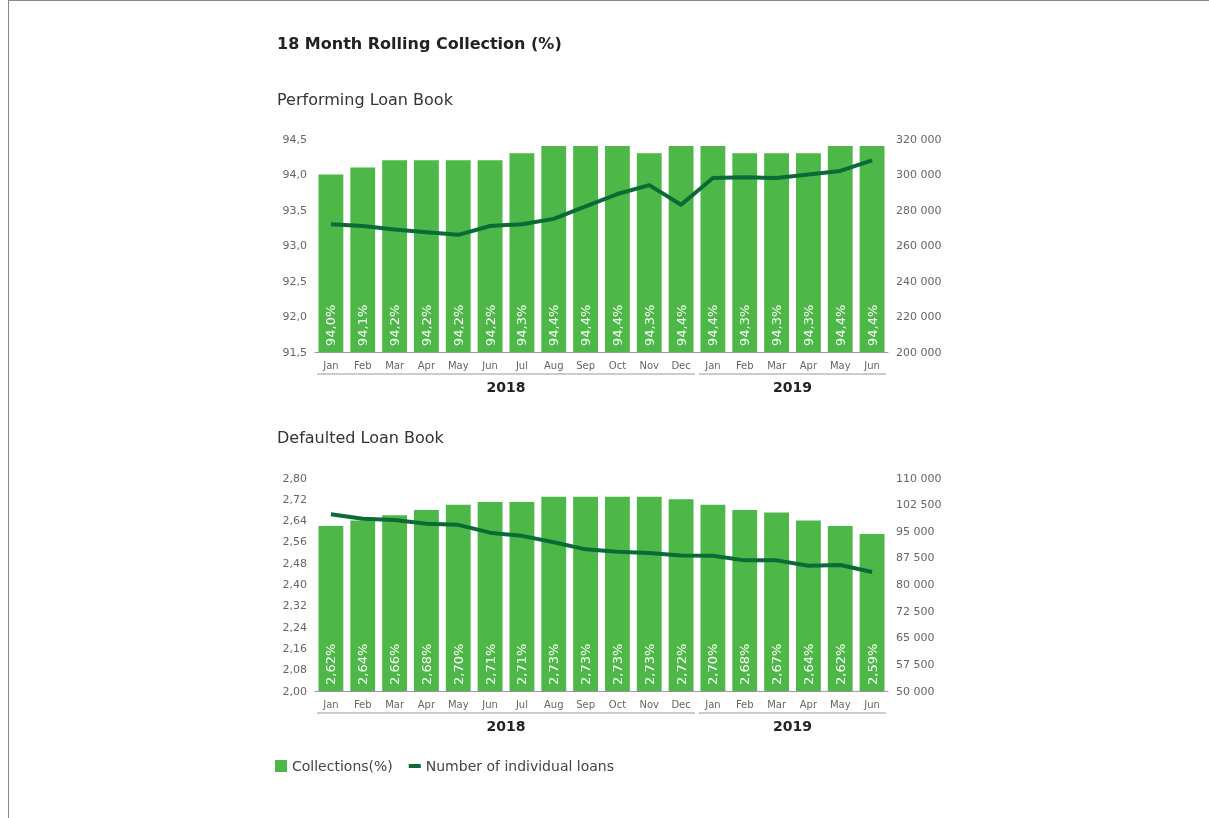  What do you see at coordinates (294, 316) in the screenshot?
I see `y-tick-label: 92,0` at bounding box center [294, 316].